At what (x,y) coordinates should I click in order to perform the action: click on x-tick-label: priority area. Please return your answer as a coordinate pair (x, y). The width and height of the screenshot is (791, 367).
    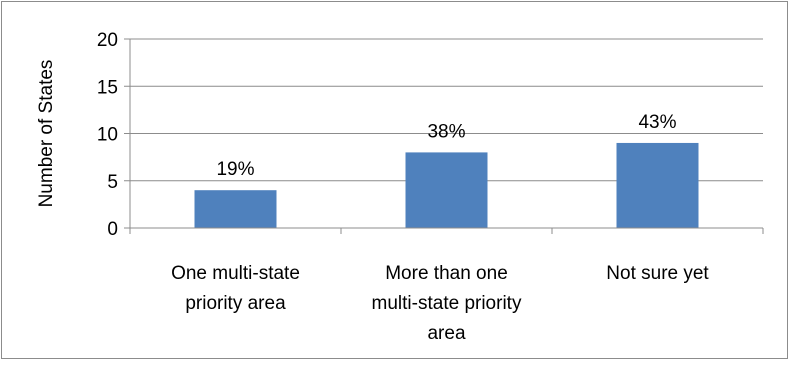
    Looking at the image, I should click on (235, 303).